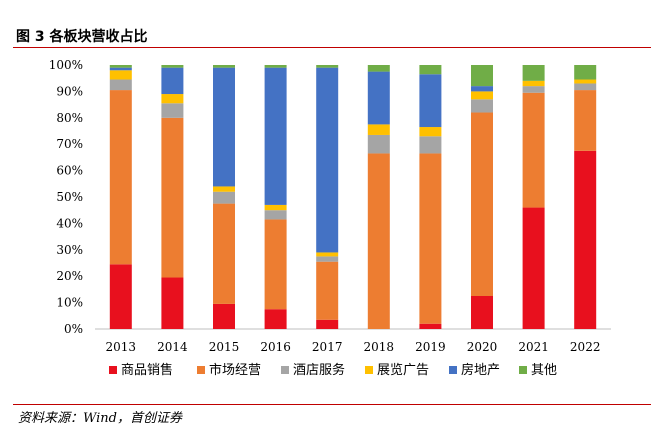  What do you see at coordinates (66, 65) in the screenshot?
I see `y-tick-label: 100%` at bounding box center [66, 65].